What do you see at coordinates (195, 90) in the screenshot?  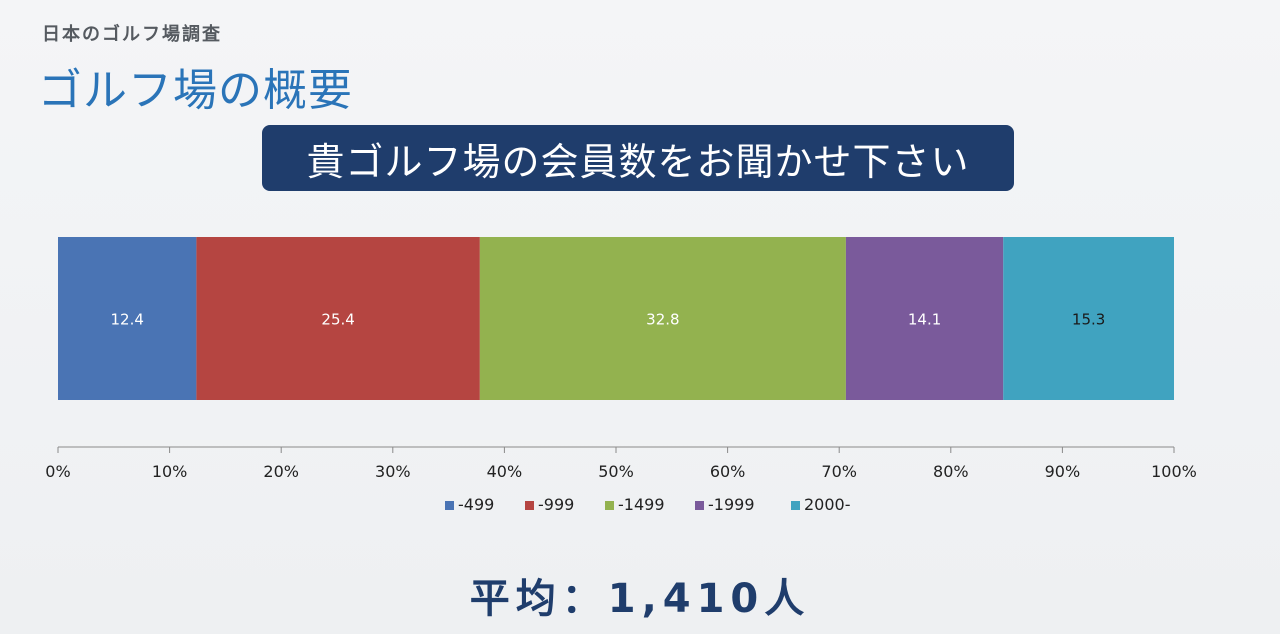 I see `page-title: ゴルフ場の概要` at bounding box center [195, 90].